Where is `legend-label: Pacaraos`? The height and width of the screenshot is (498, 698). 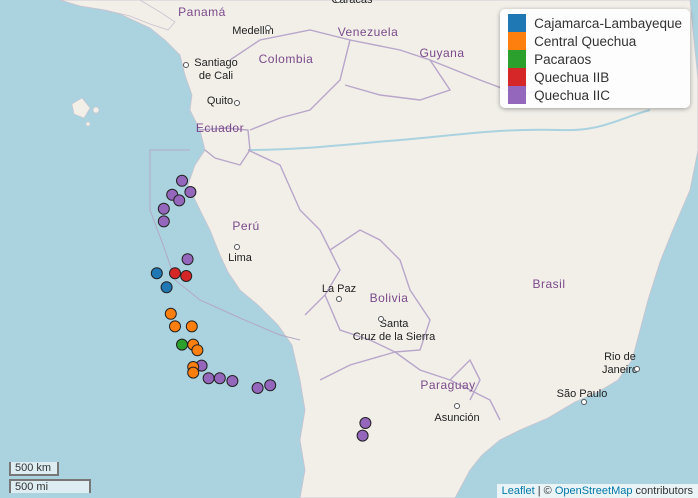
legend-label: Pacaraos is located at coordinates (563, 59).